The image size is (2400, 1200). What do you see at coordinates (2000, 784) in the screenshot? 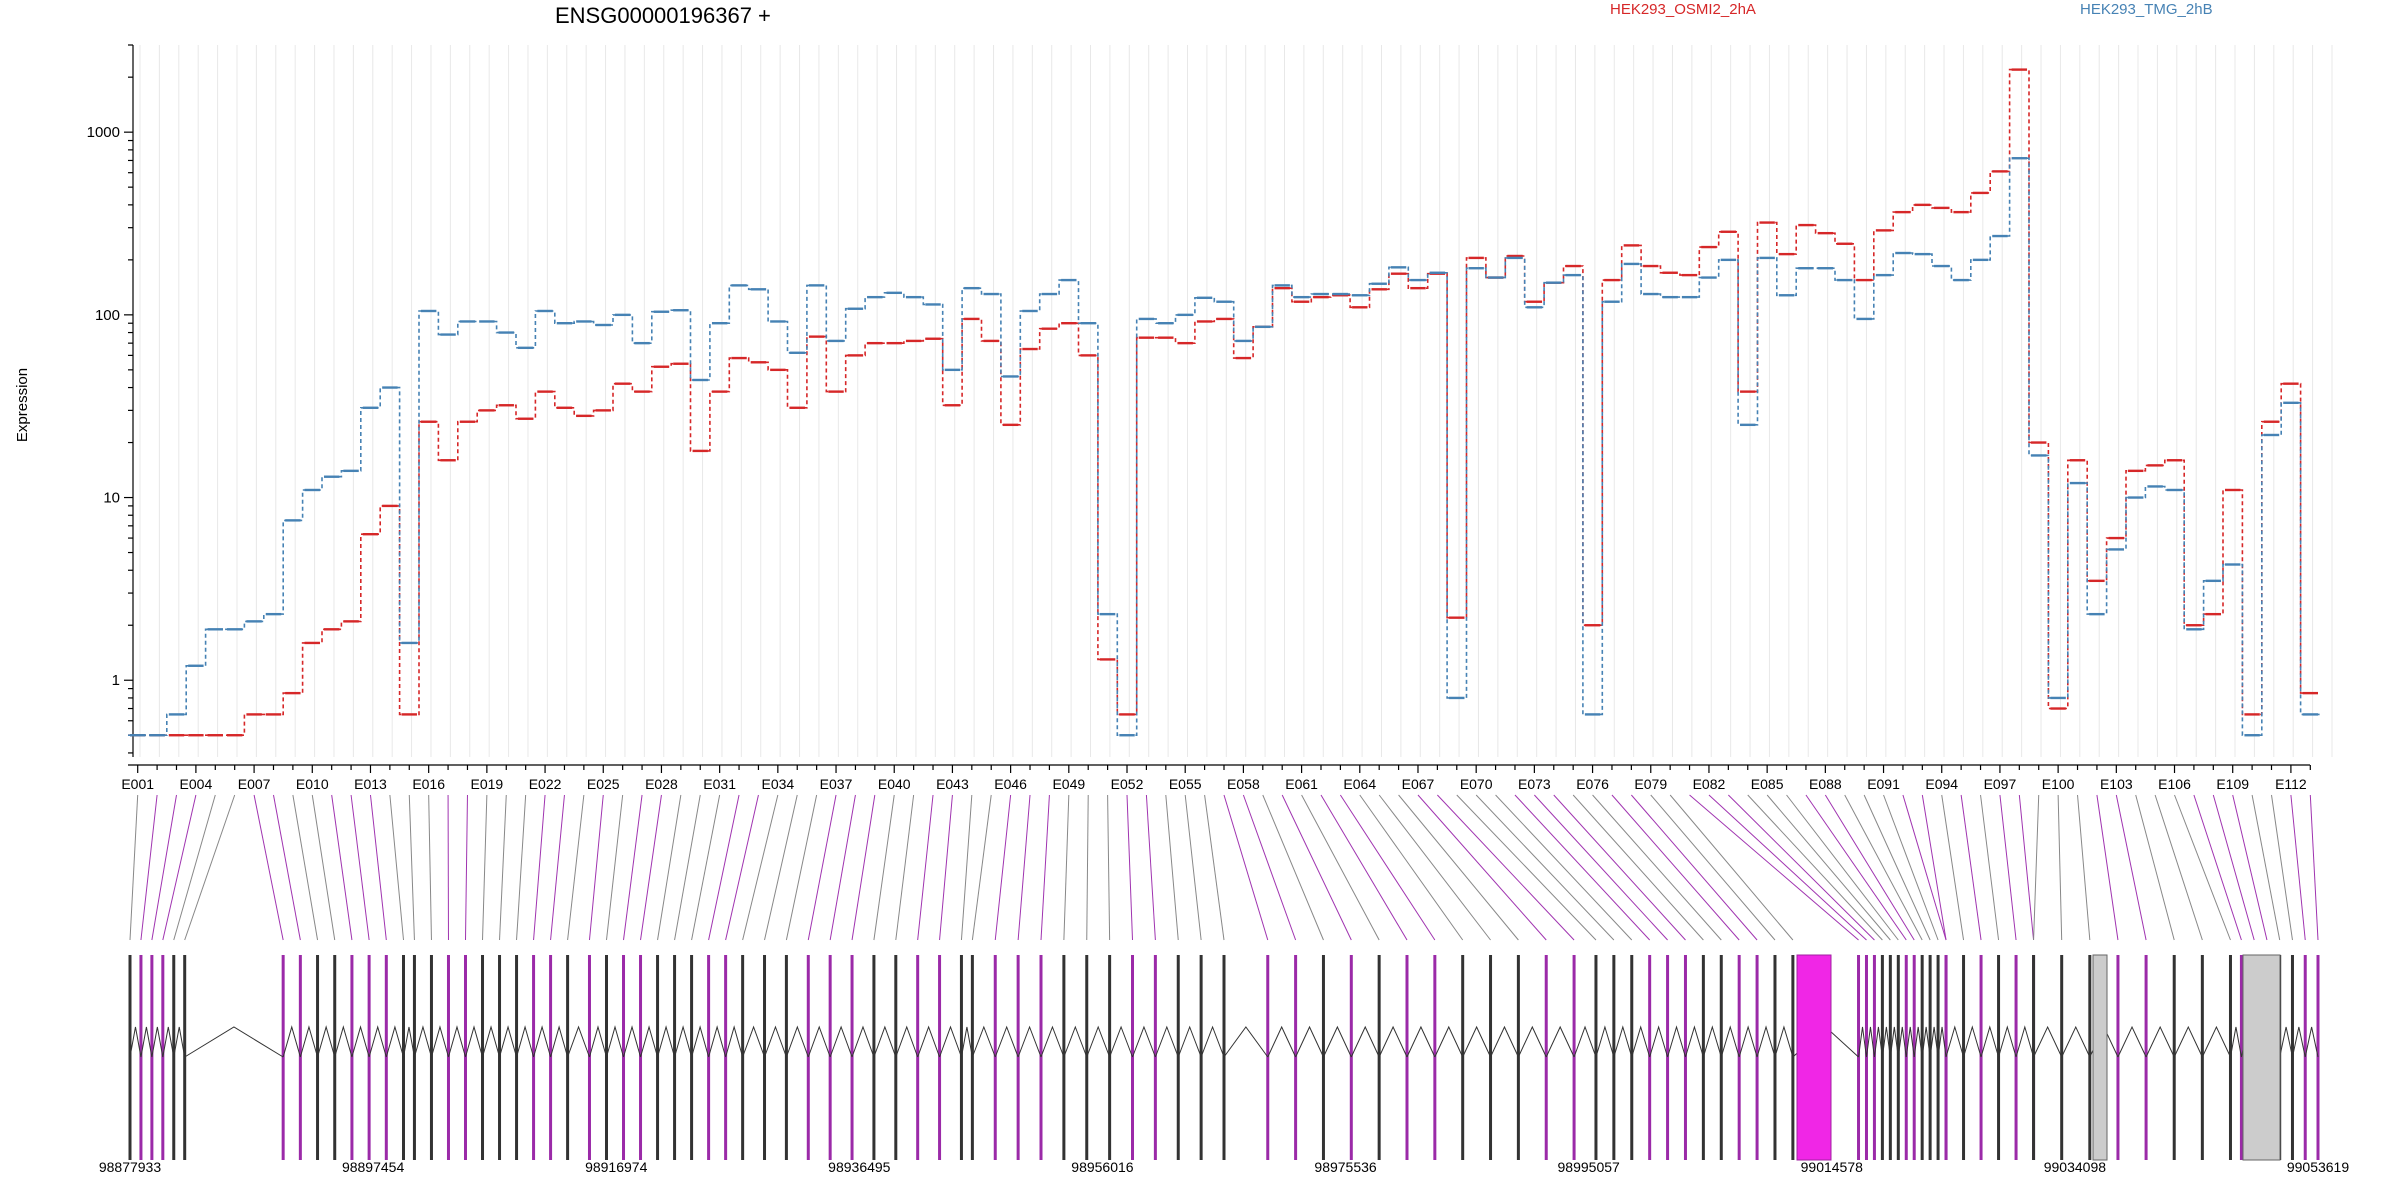
I see `x-tick-label: E097` at bounding box center [2000, 784].